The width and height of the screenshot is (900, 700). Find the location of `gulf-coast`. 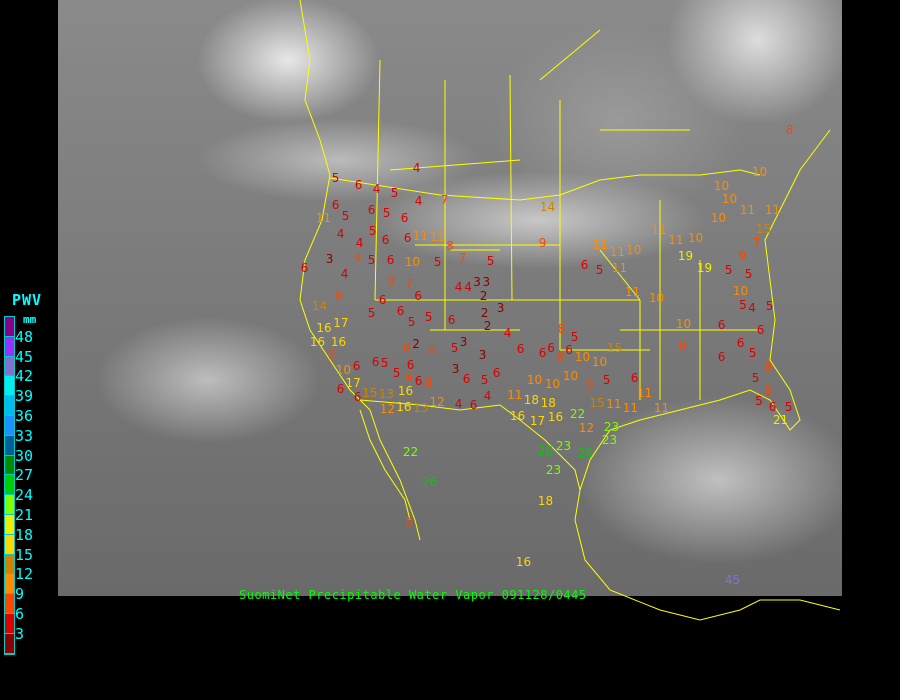

gulf-coast is located at coordinates (705, 310).